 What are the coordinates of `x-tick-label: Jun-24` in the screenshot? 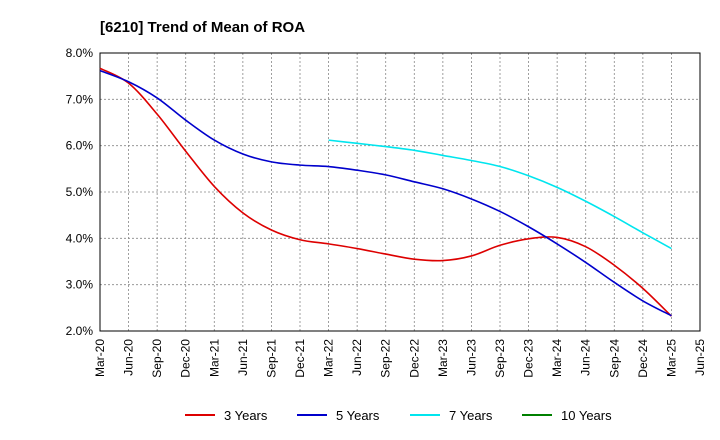 It's located at (586, 357).